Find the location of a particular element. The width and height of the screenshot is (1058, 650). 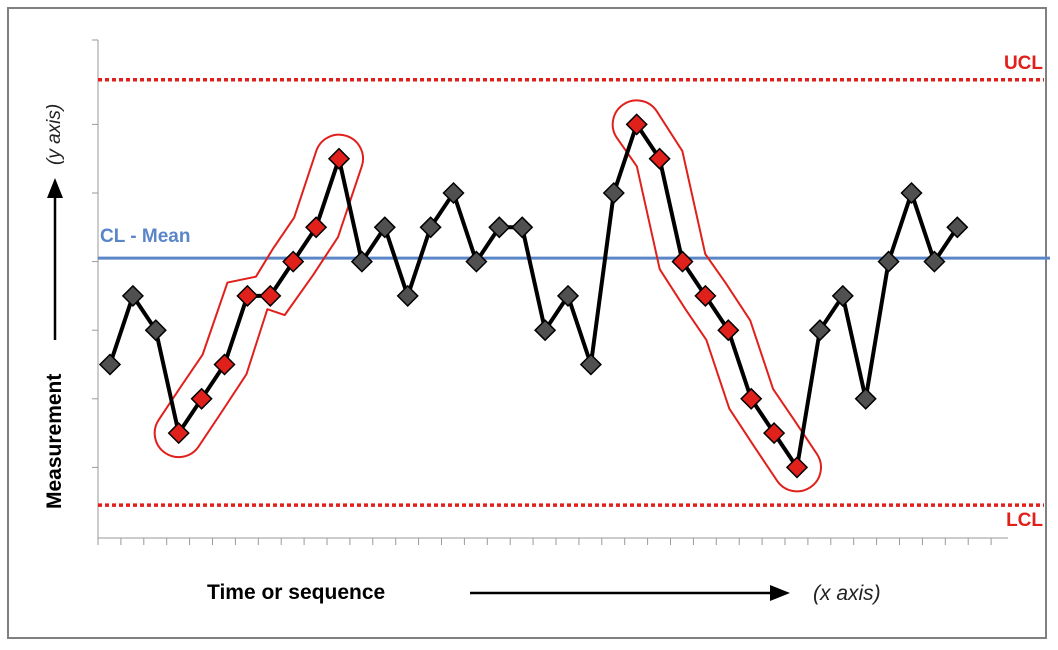

y-axis-label: Measurement is located at coordinates (54, 441).